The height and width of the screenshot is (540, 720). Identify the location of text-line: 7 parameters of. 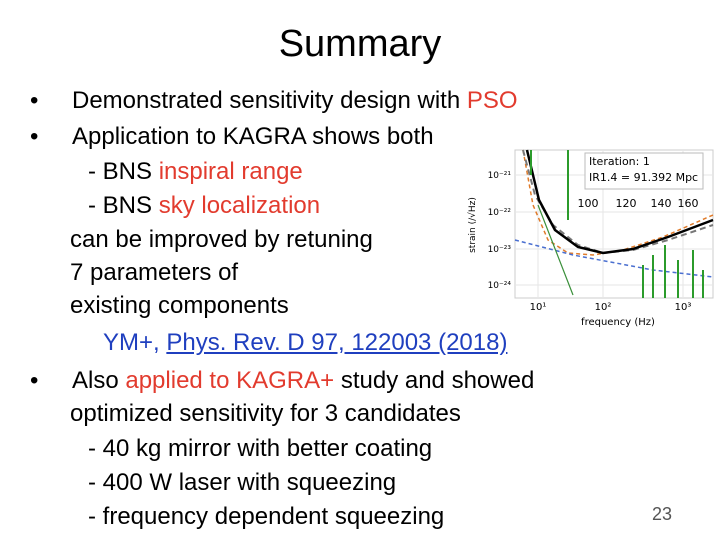
(154, 273).